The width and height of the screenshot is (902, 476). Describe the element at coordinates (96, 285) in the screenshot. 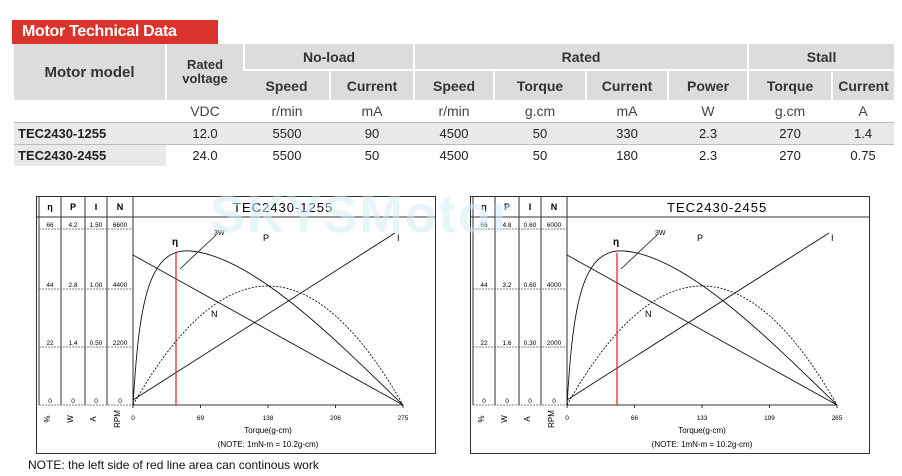

I see `scale-value: 1.00` at that location.